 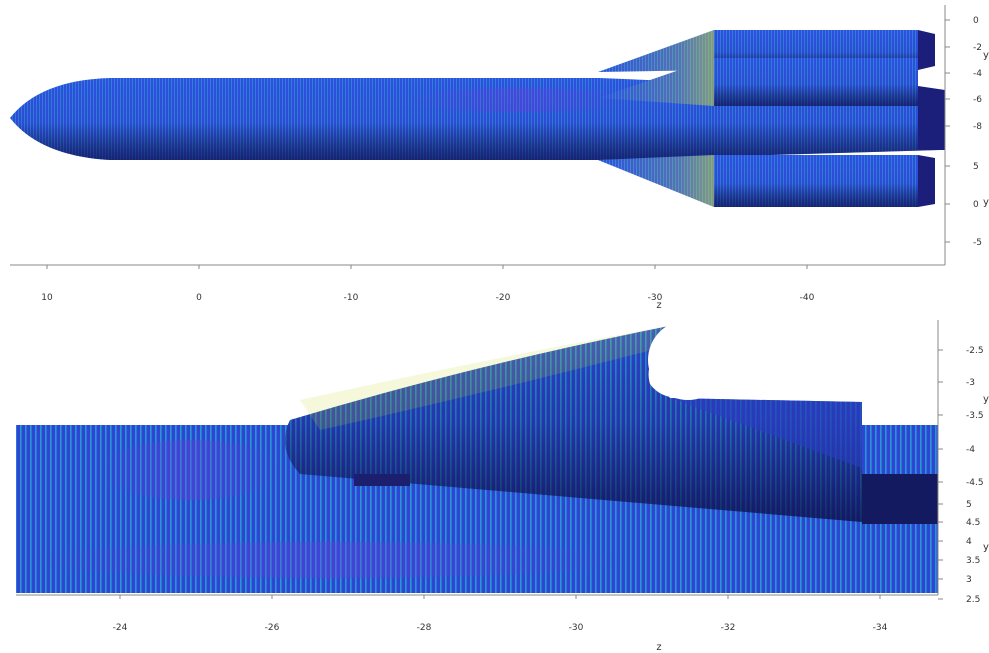 What do you see at coordinates (976, 167) in the screenshot?
I see `top-y-tick-label: 5` at bounding box center [976, 167].